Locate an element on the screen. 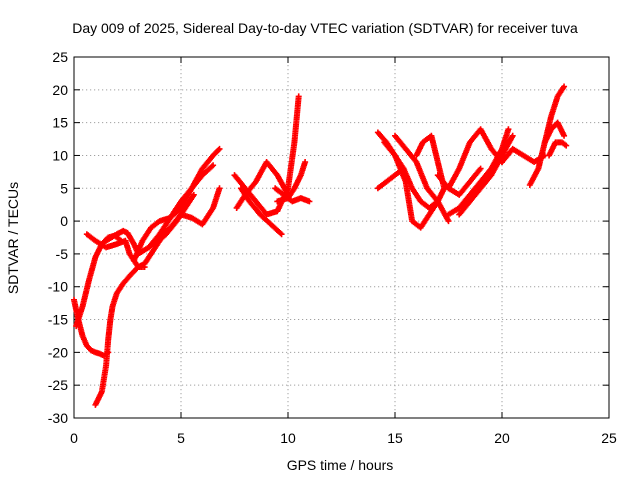 Image resolution: width=640 pixels, height=480 pixels. y-tick-label-0: -30 is located at coordinates (58, 418).